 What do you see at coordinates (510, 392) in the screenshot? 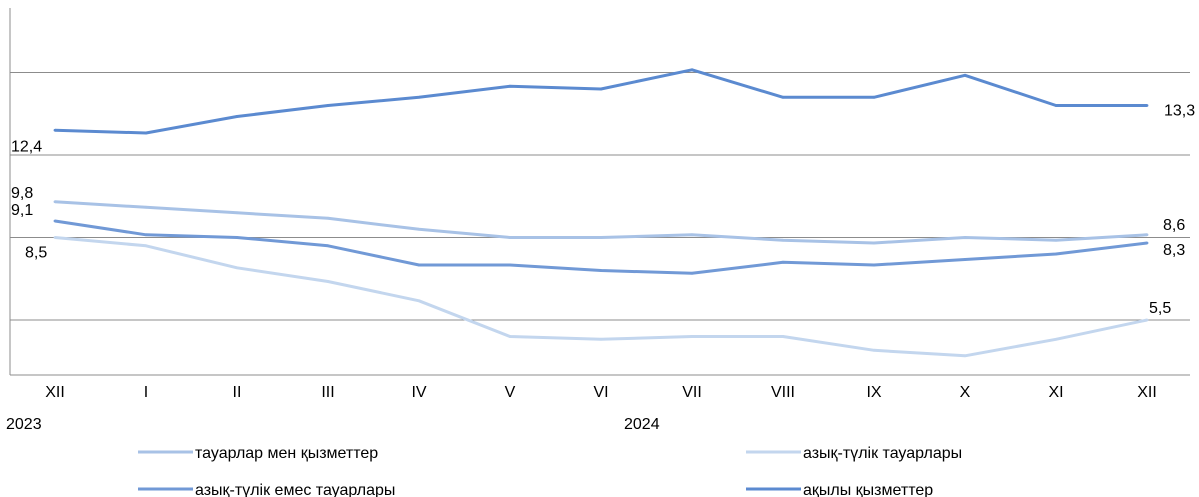
I see `x-tick-label: V` at bounding box center [510, 392].